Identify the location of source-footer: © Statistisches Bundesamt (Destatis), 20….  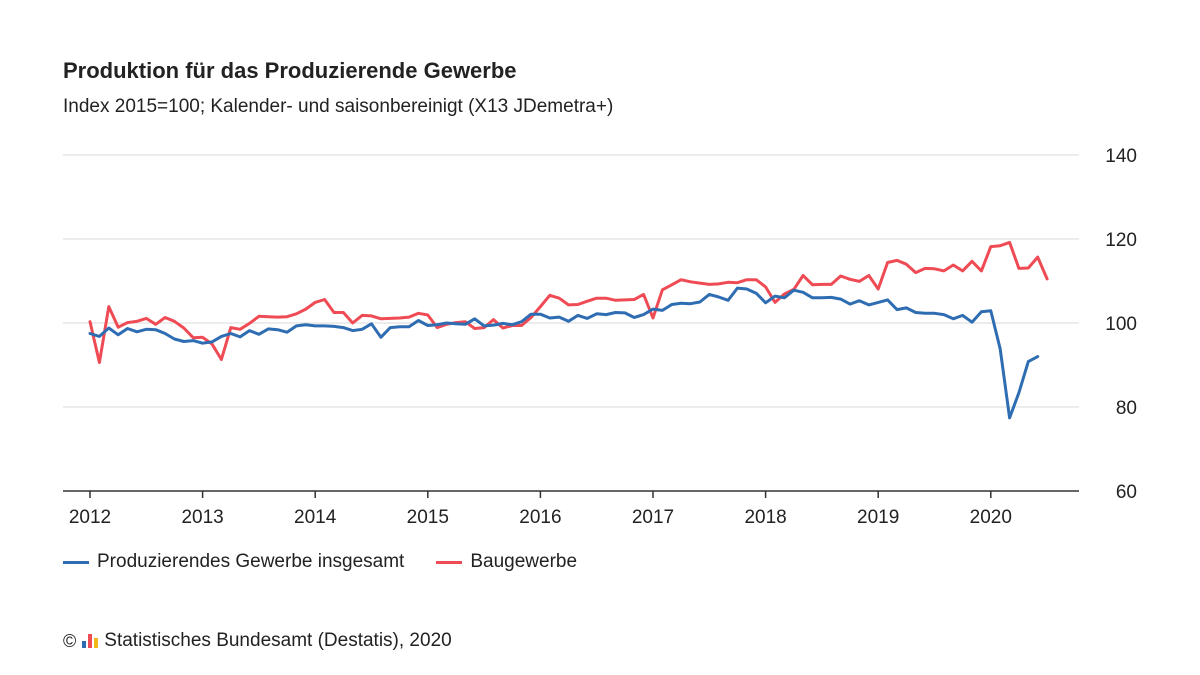
(257, 641).